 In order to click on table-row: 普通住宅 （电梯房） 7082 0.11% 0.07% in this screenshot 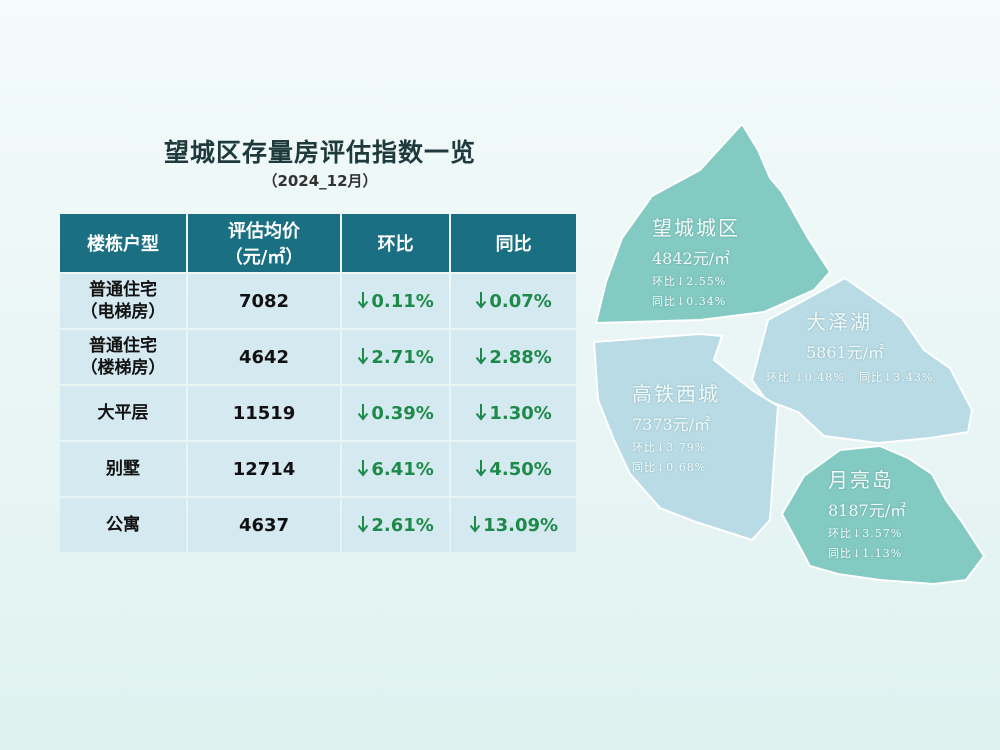, I will do `click(318, 301)`.